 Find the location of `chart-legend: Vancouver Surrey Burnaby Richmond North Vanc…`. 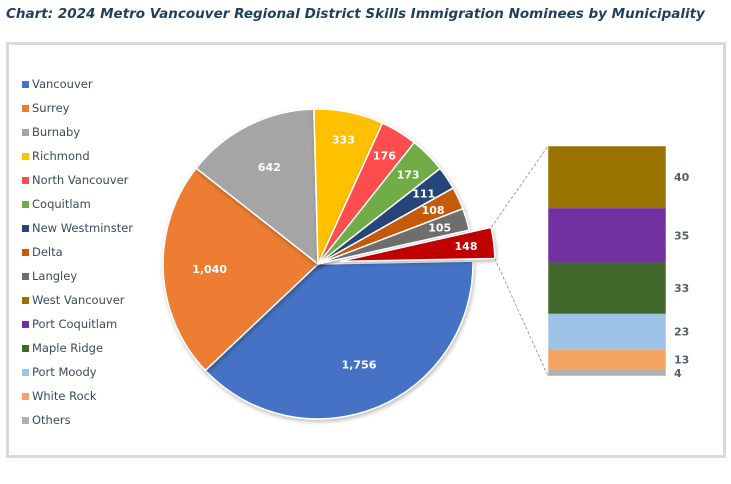

chart-legend: Vancouver Surrey Burnaby Richmond North Vanc… is located at coordinates (77, 252).